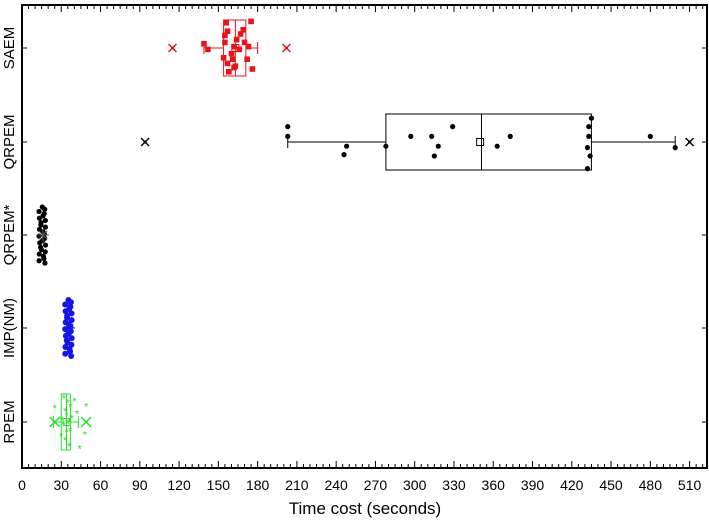  Describe the element at coordinates (533, 485) in the screenshot. I see `x-tick-label: 390` at that location.